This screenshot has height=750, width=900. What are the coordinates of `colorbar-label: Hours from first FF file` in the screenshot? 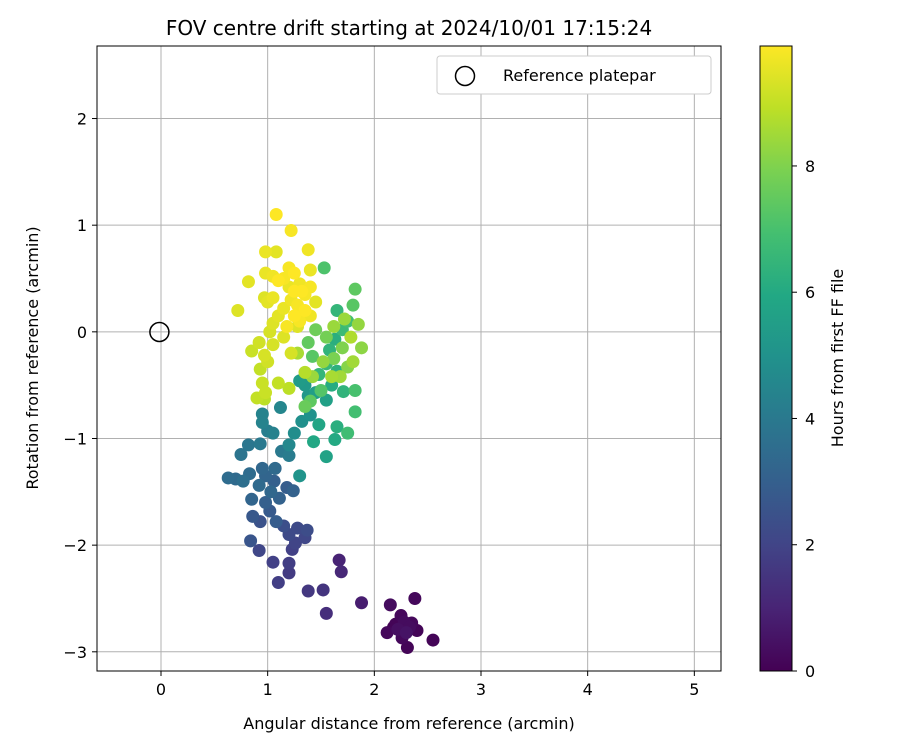 It's located at (837, 358).